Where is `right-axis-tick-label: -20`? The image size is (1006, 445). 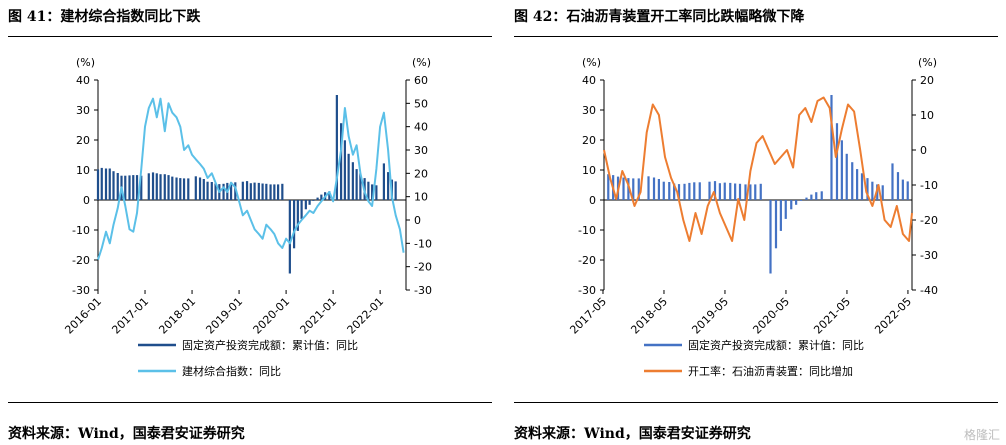 right-axis-tick-label: -20 is located at coordinates (929, 220).